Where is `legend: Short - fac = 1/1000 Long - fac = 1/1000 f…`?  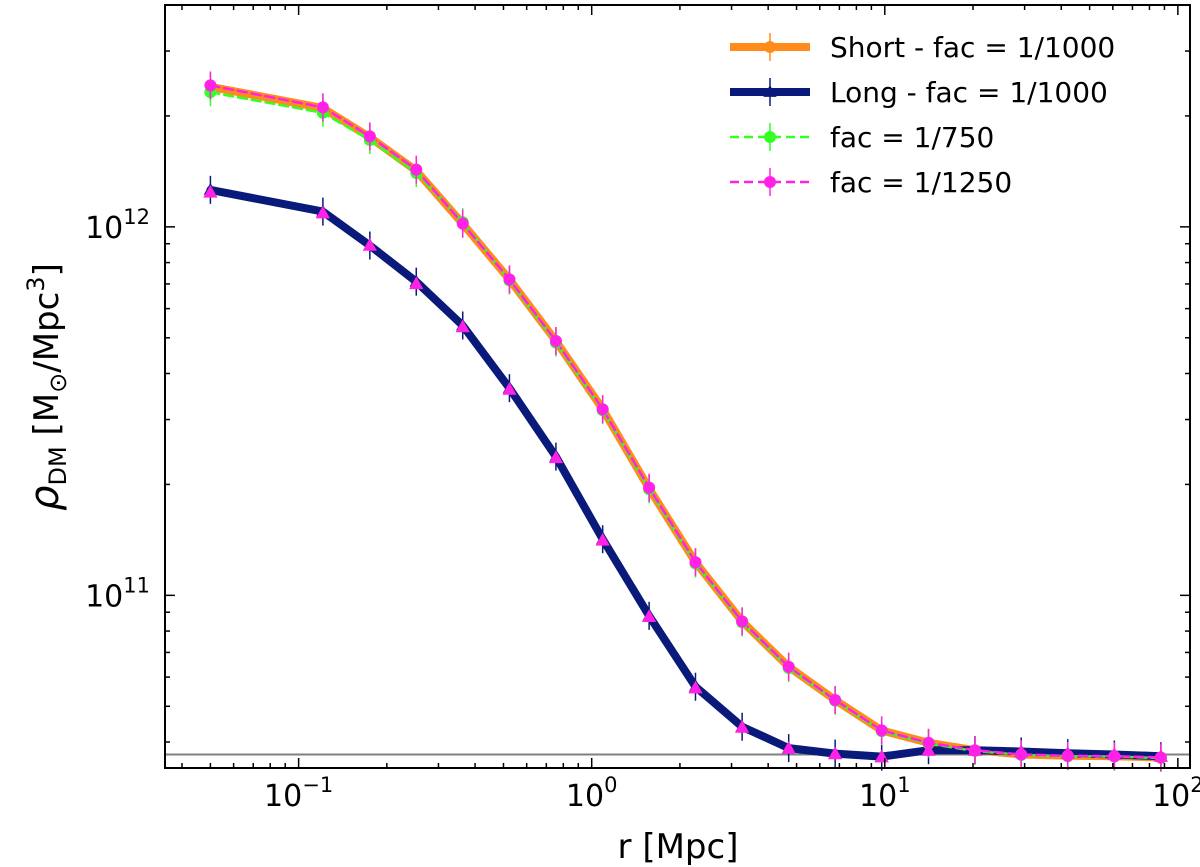 legend: Short - fac = 1/1000 Long - fac = 1/1000 f… is located at coordinates (922, 115).